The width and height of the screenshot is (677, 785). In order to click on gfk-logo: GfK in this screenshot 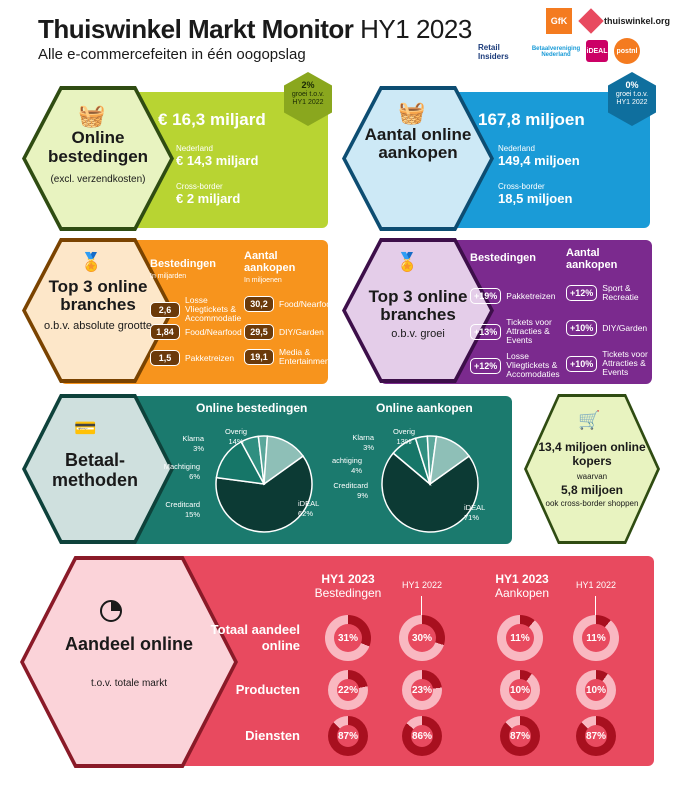, I will do `click(559, 21)`.